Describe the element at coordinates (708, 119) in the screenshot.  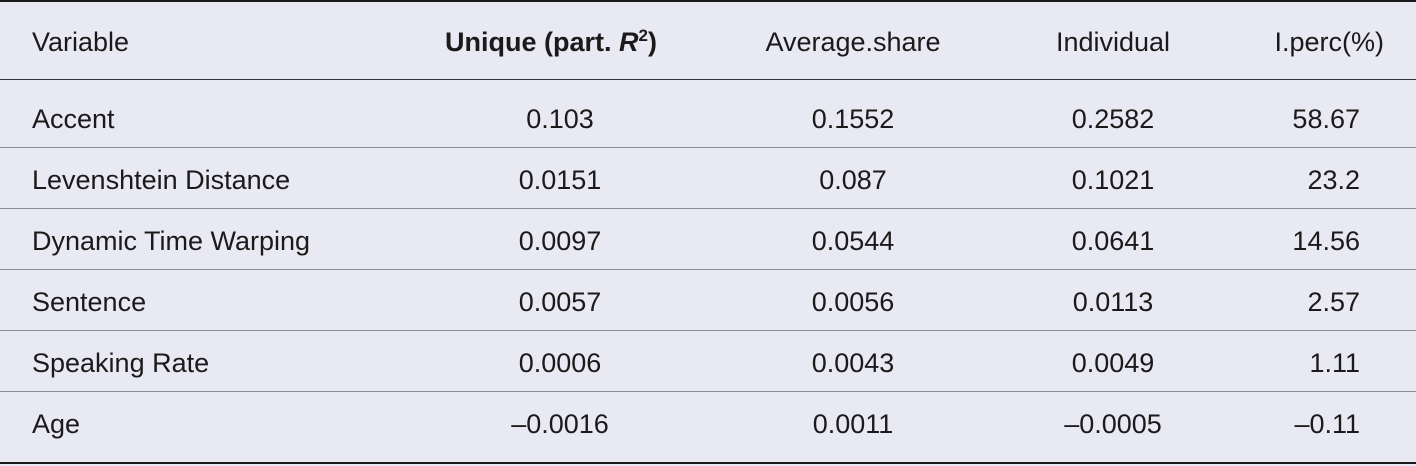
I see `table-row: Accent 0.103 0.1552 0.2582 58.67` at that location.